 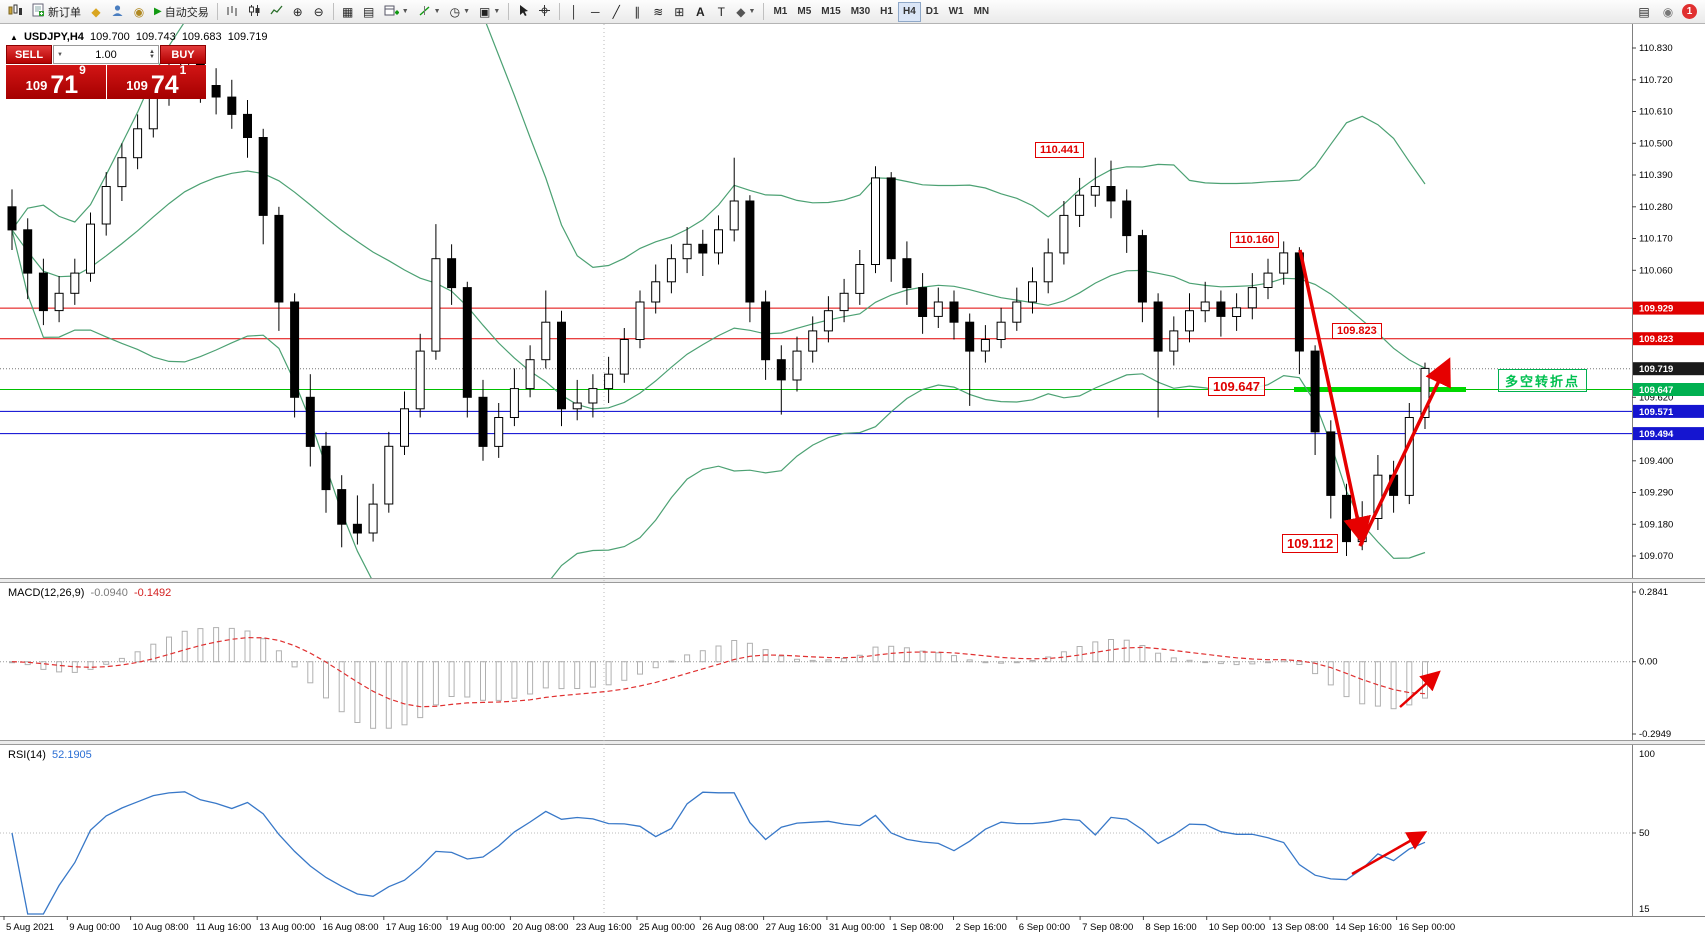 I want to click on ask-price-display: 109 74 1, so click(x=156, y=81).